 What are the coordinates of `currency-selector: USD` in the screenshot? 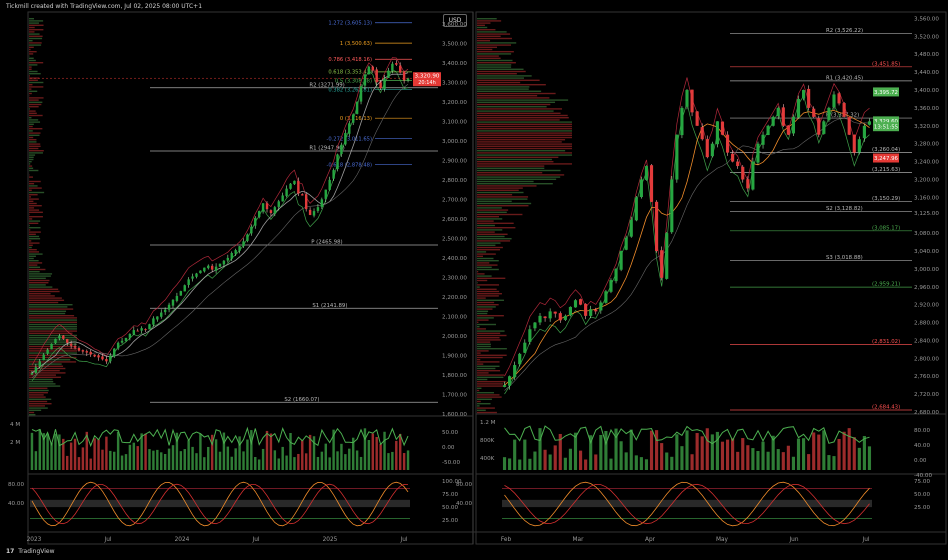 It's located at (455, 20).